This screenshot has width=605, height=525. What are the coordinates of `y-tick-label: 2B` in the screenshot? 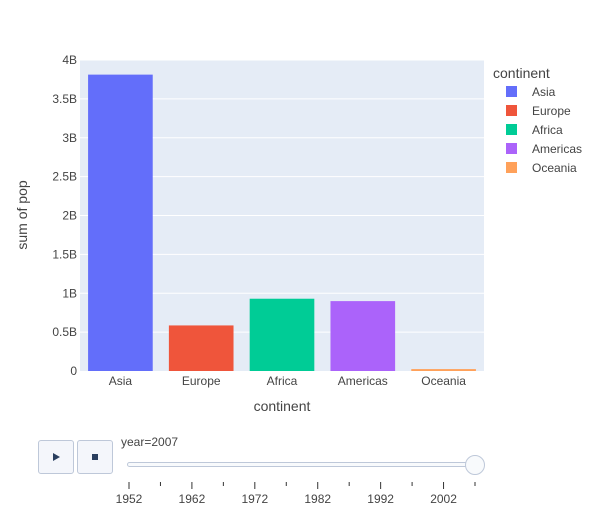 It's located at (69, 216).